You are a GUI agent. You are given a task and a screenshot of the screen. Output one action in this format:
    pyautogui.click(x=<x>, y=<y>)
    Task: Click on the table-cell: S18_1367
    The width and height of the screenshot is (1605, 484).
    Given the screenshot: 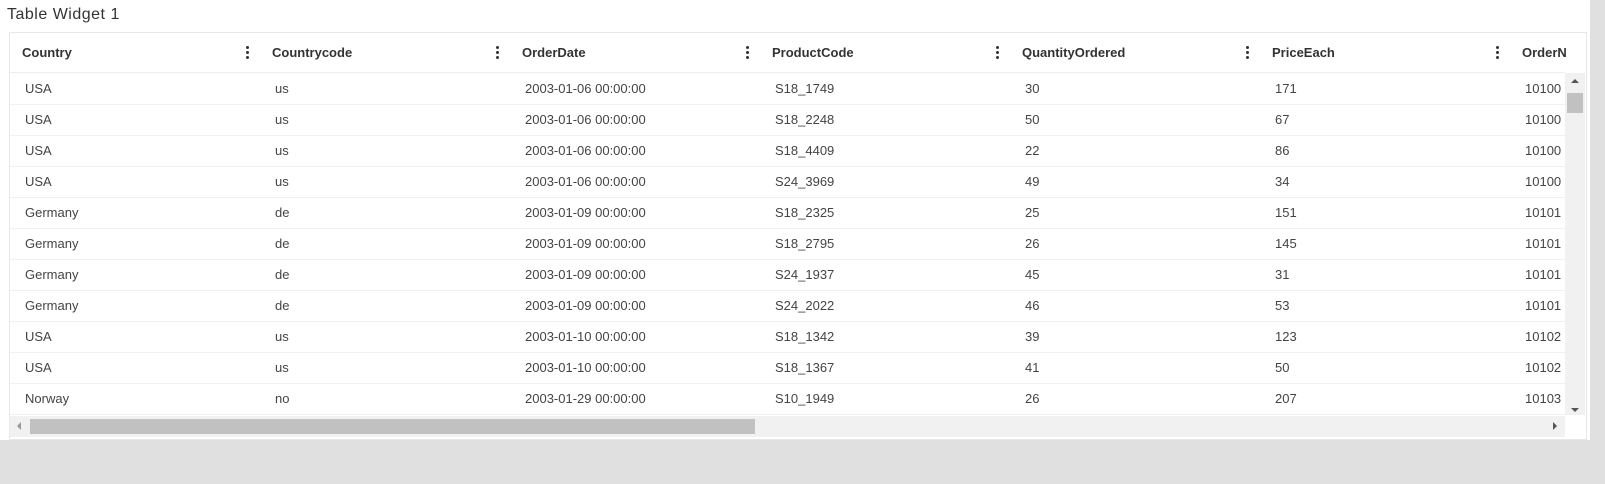 What is the action you would take?
    pyautogui.click(x=805, y=367)
    